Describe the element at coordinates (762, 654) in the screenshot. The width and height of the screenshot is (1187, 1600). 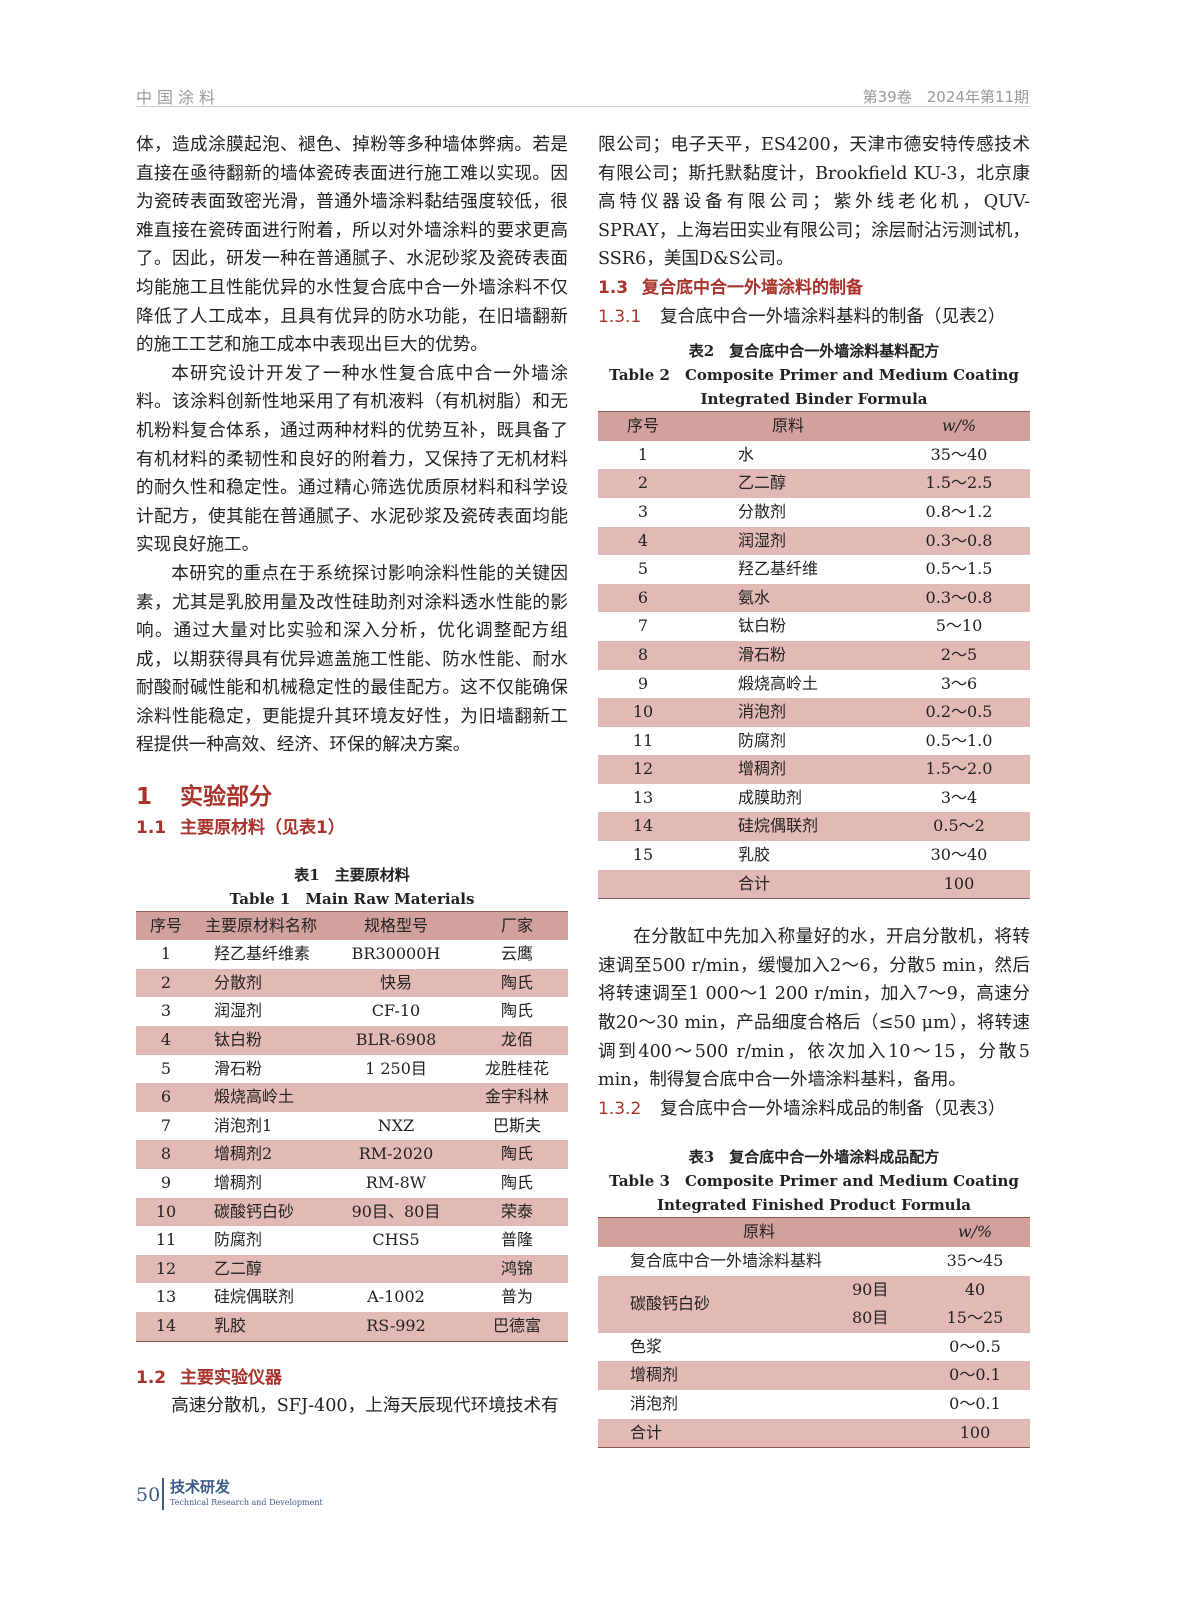
I see `table-cell: 滑石粉` at that location.